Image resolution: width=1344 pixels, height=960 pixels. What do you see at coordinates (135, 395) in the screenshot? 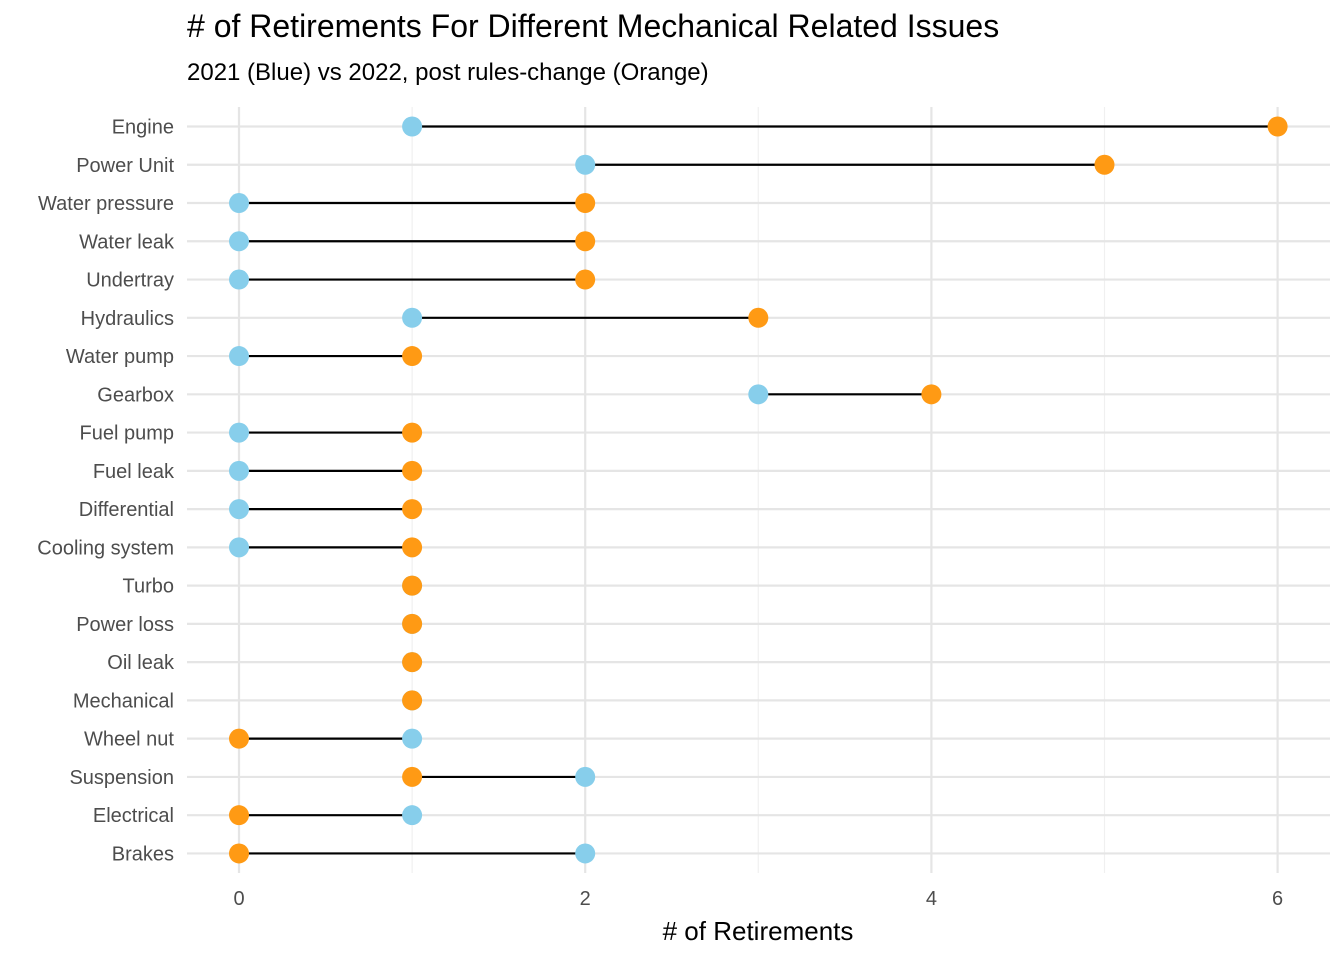
I see `y-category-label: Gearbox` at bounding box center [135, 395].